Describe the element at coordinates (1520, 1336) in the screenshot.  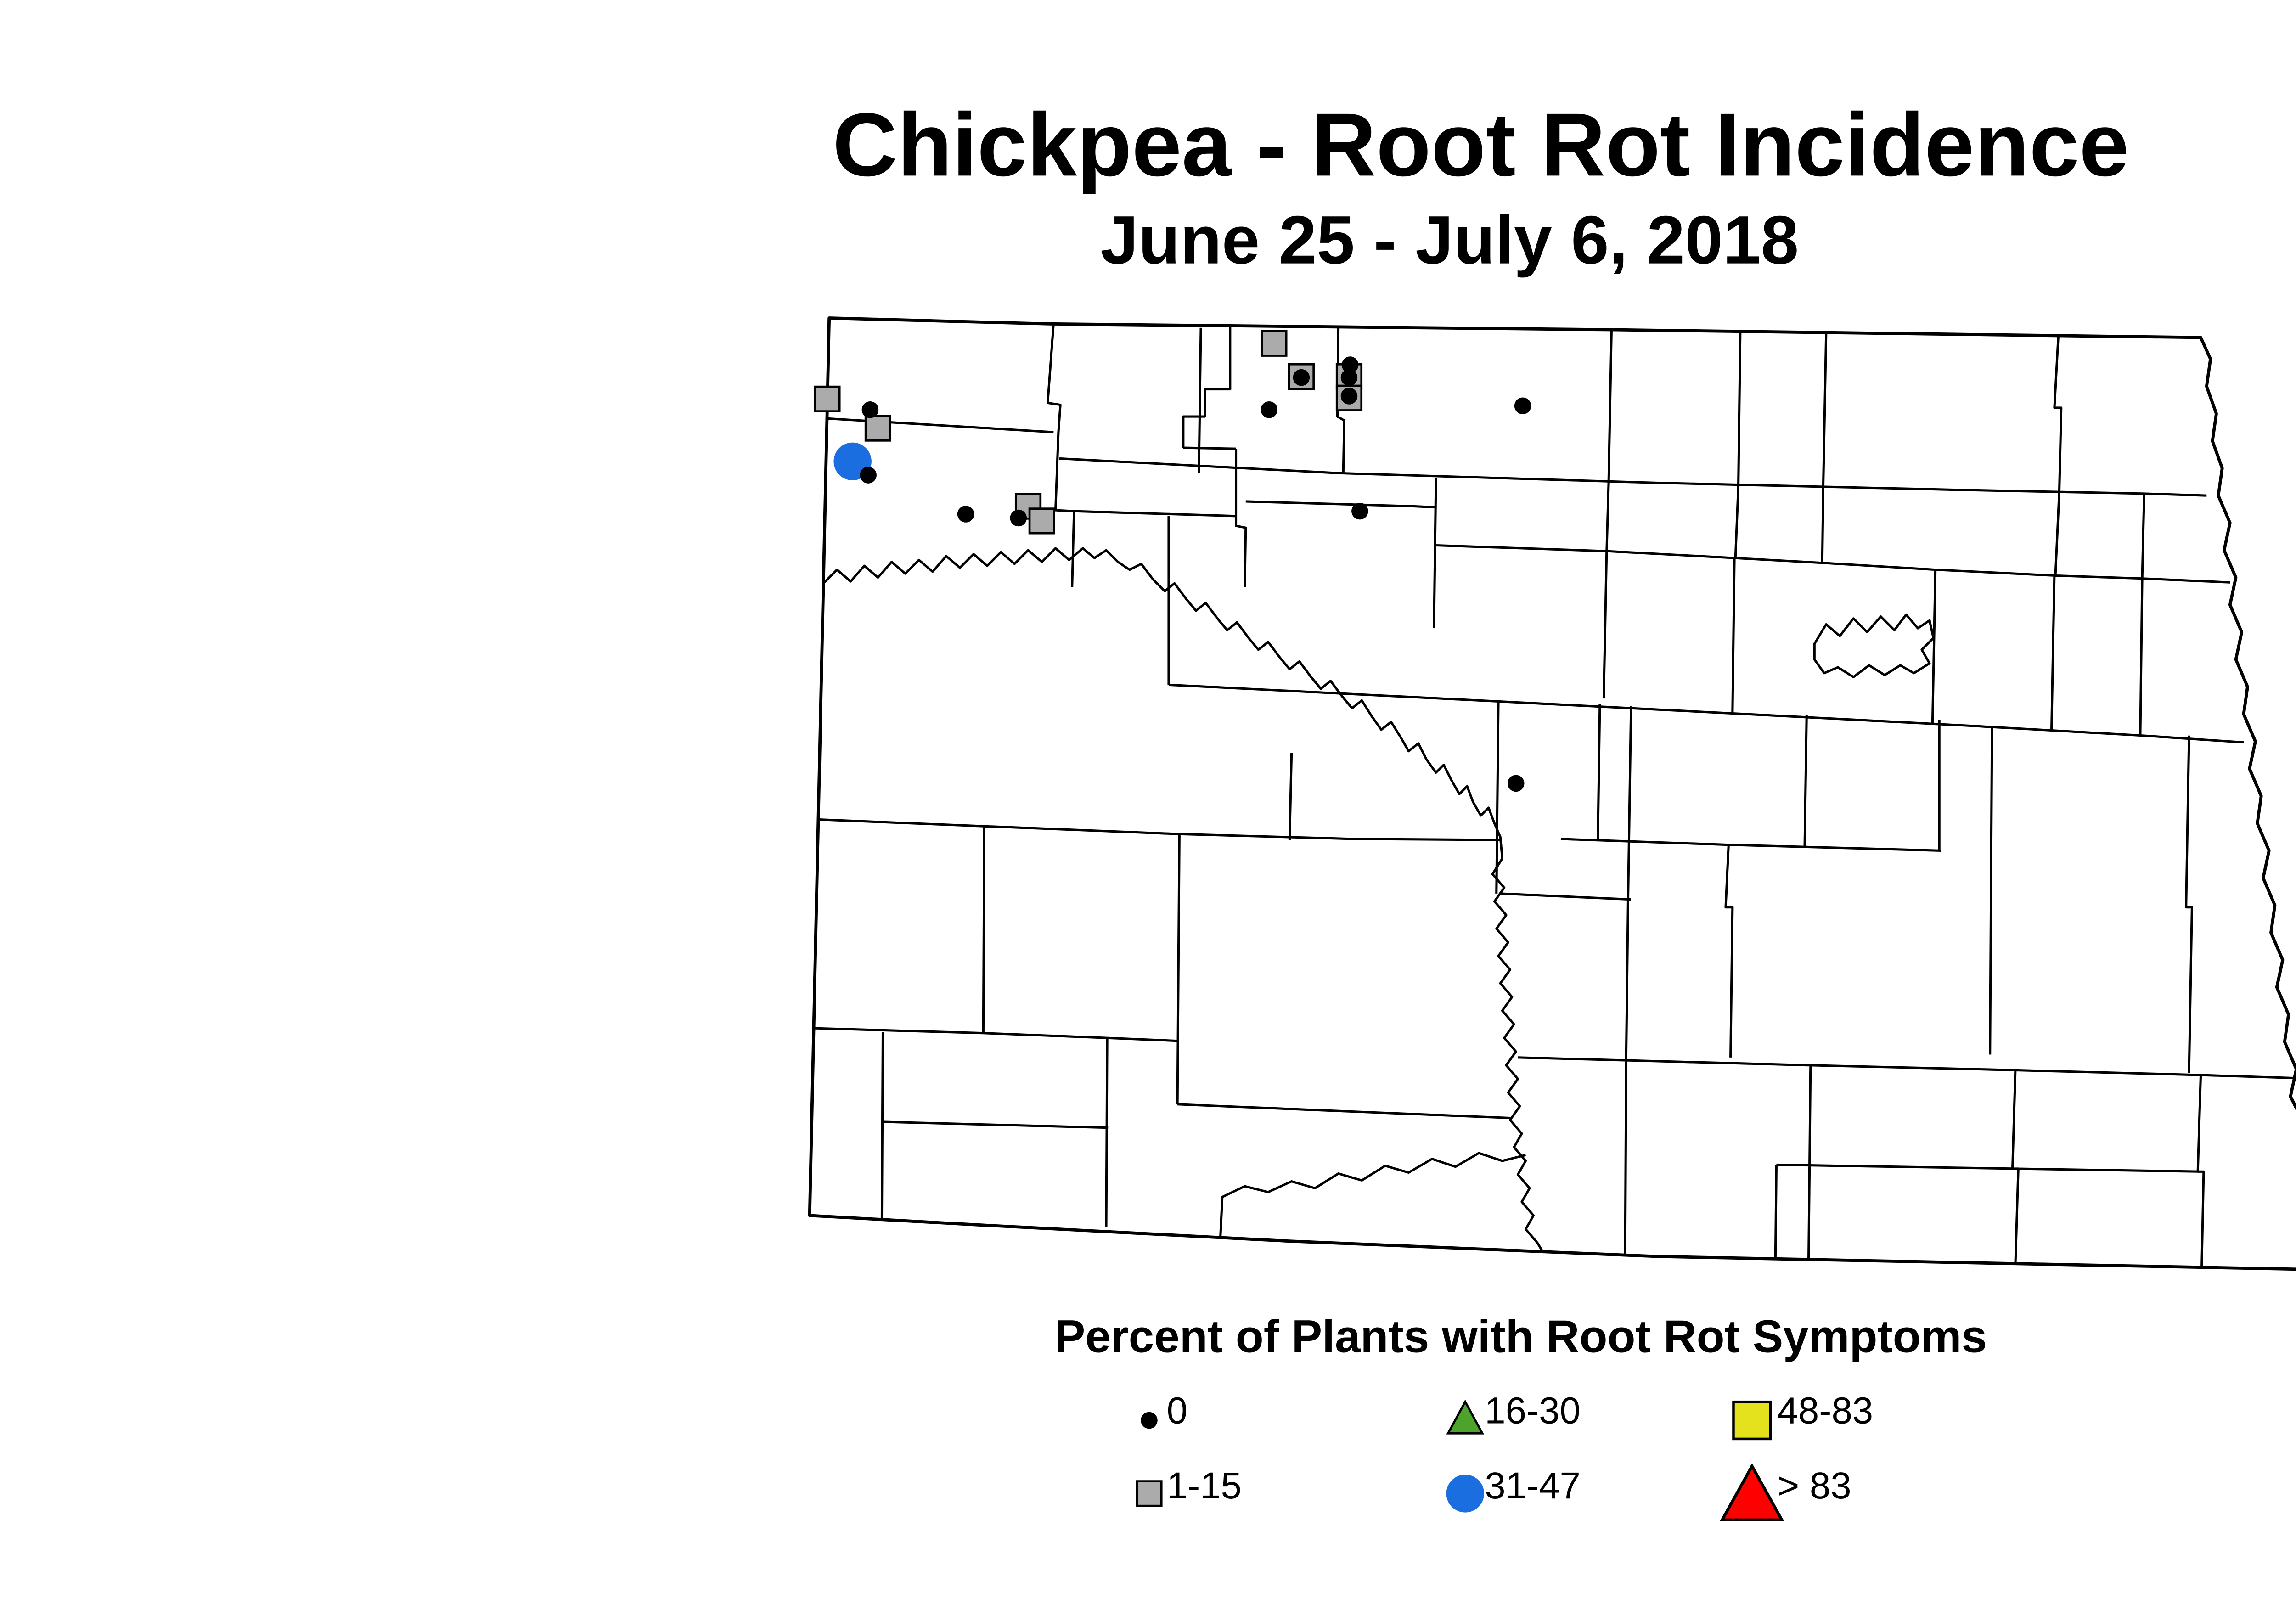
I see `legend-title: Percent of Plants with Root Rot Symptoms` at that location.